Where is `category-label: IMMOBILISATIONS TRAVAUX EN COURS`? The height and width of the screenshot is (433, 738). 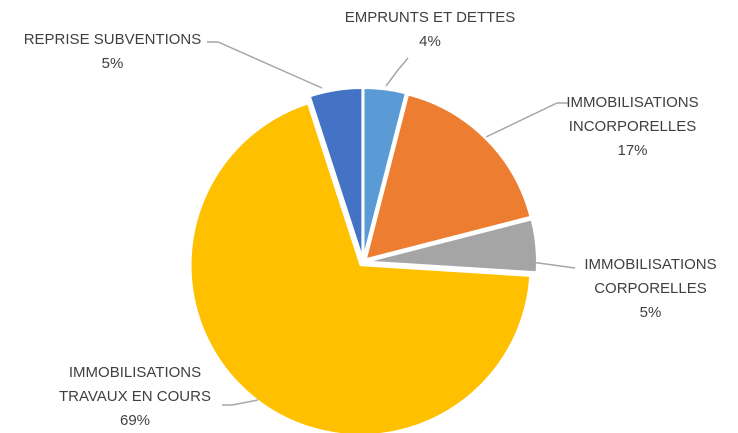 category-label: IMMOBILISATIONS TRAVAUX EN COURS is located at coordinates (135, 384).